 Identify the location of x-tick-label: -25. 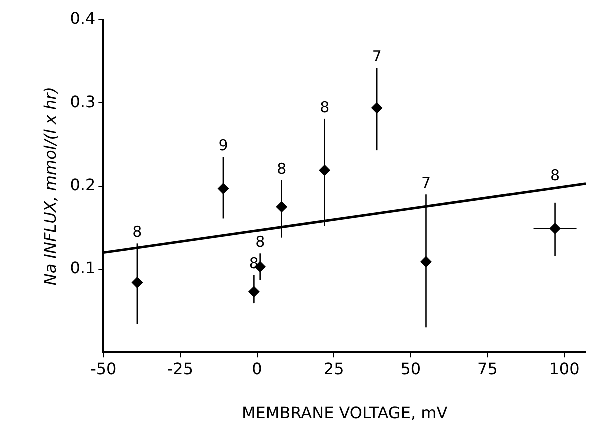
(180, 368).